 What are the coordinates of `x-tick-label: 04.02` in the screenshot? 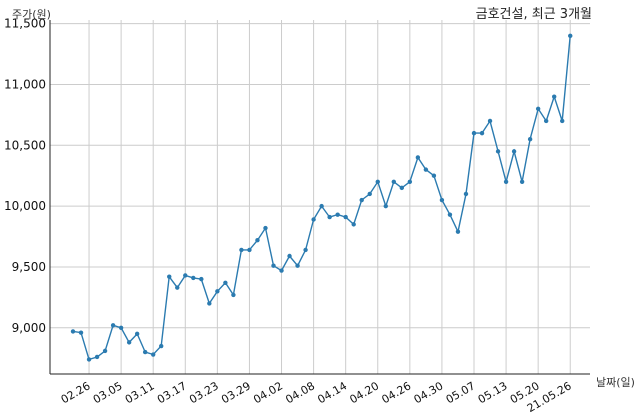 It's located at (268, 392).